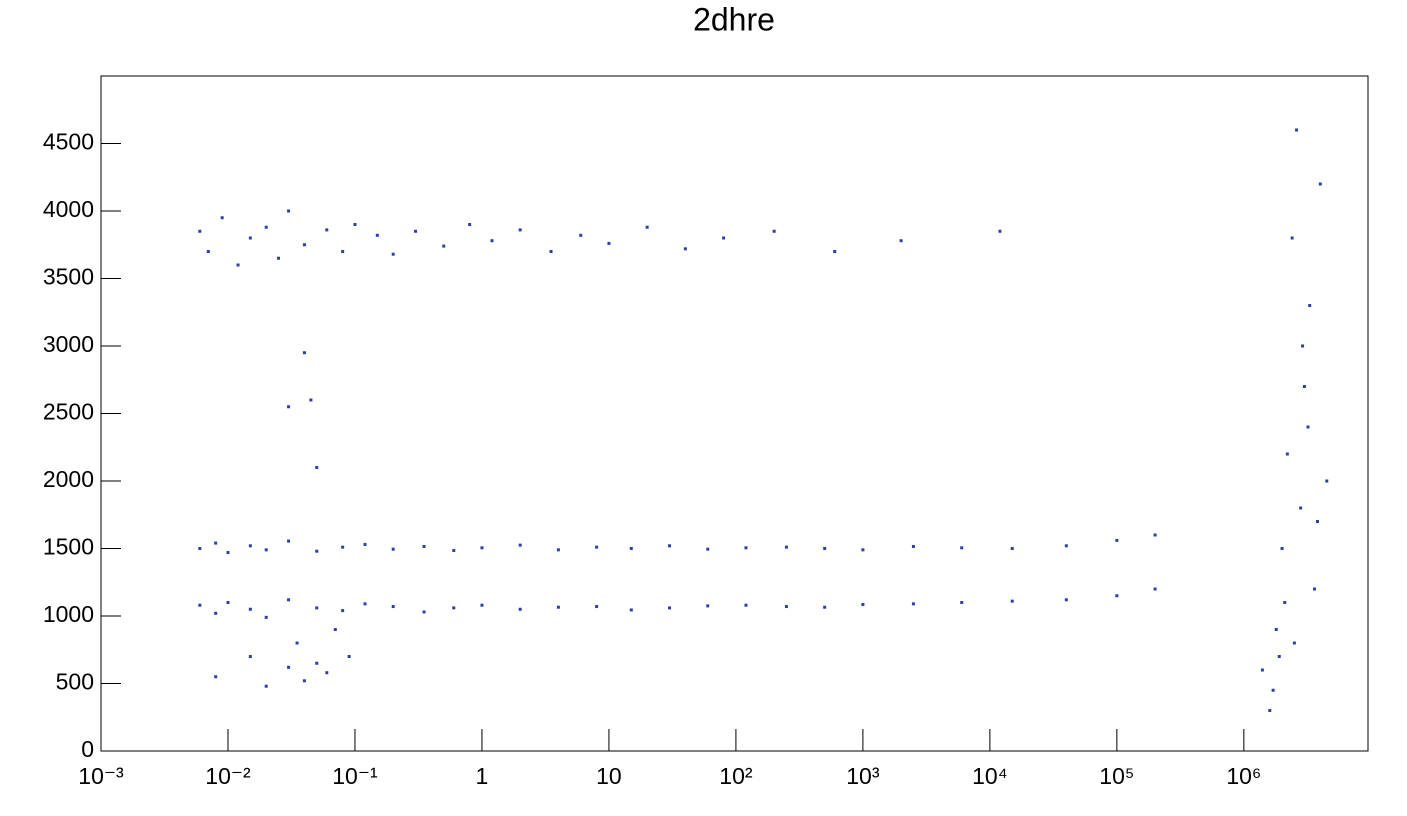  What do you see at coordinates (734, 19) in the screenshot?
I see `chart-title: 2dhre` at bounding box center [734, 19].